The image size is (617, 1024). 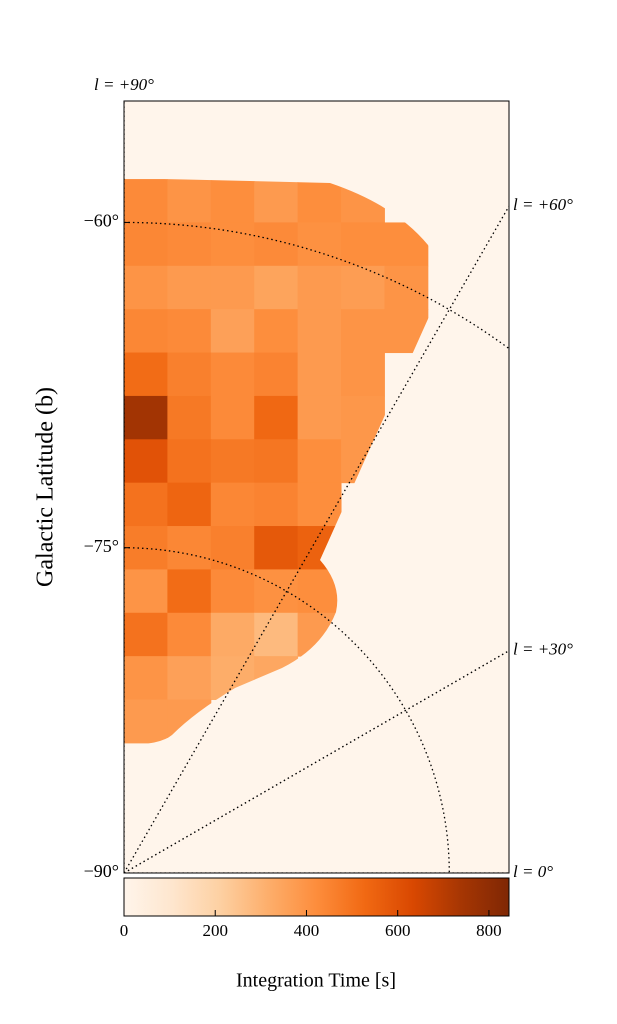 I want to click on colorbar, so click(x=316, y=897).